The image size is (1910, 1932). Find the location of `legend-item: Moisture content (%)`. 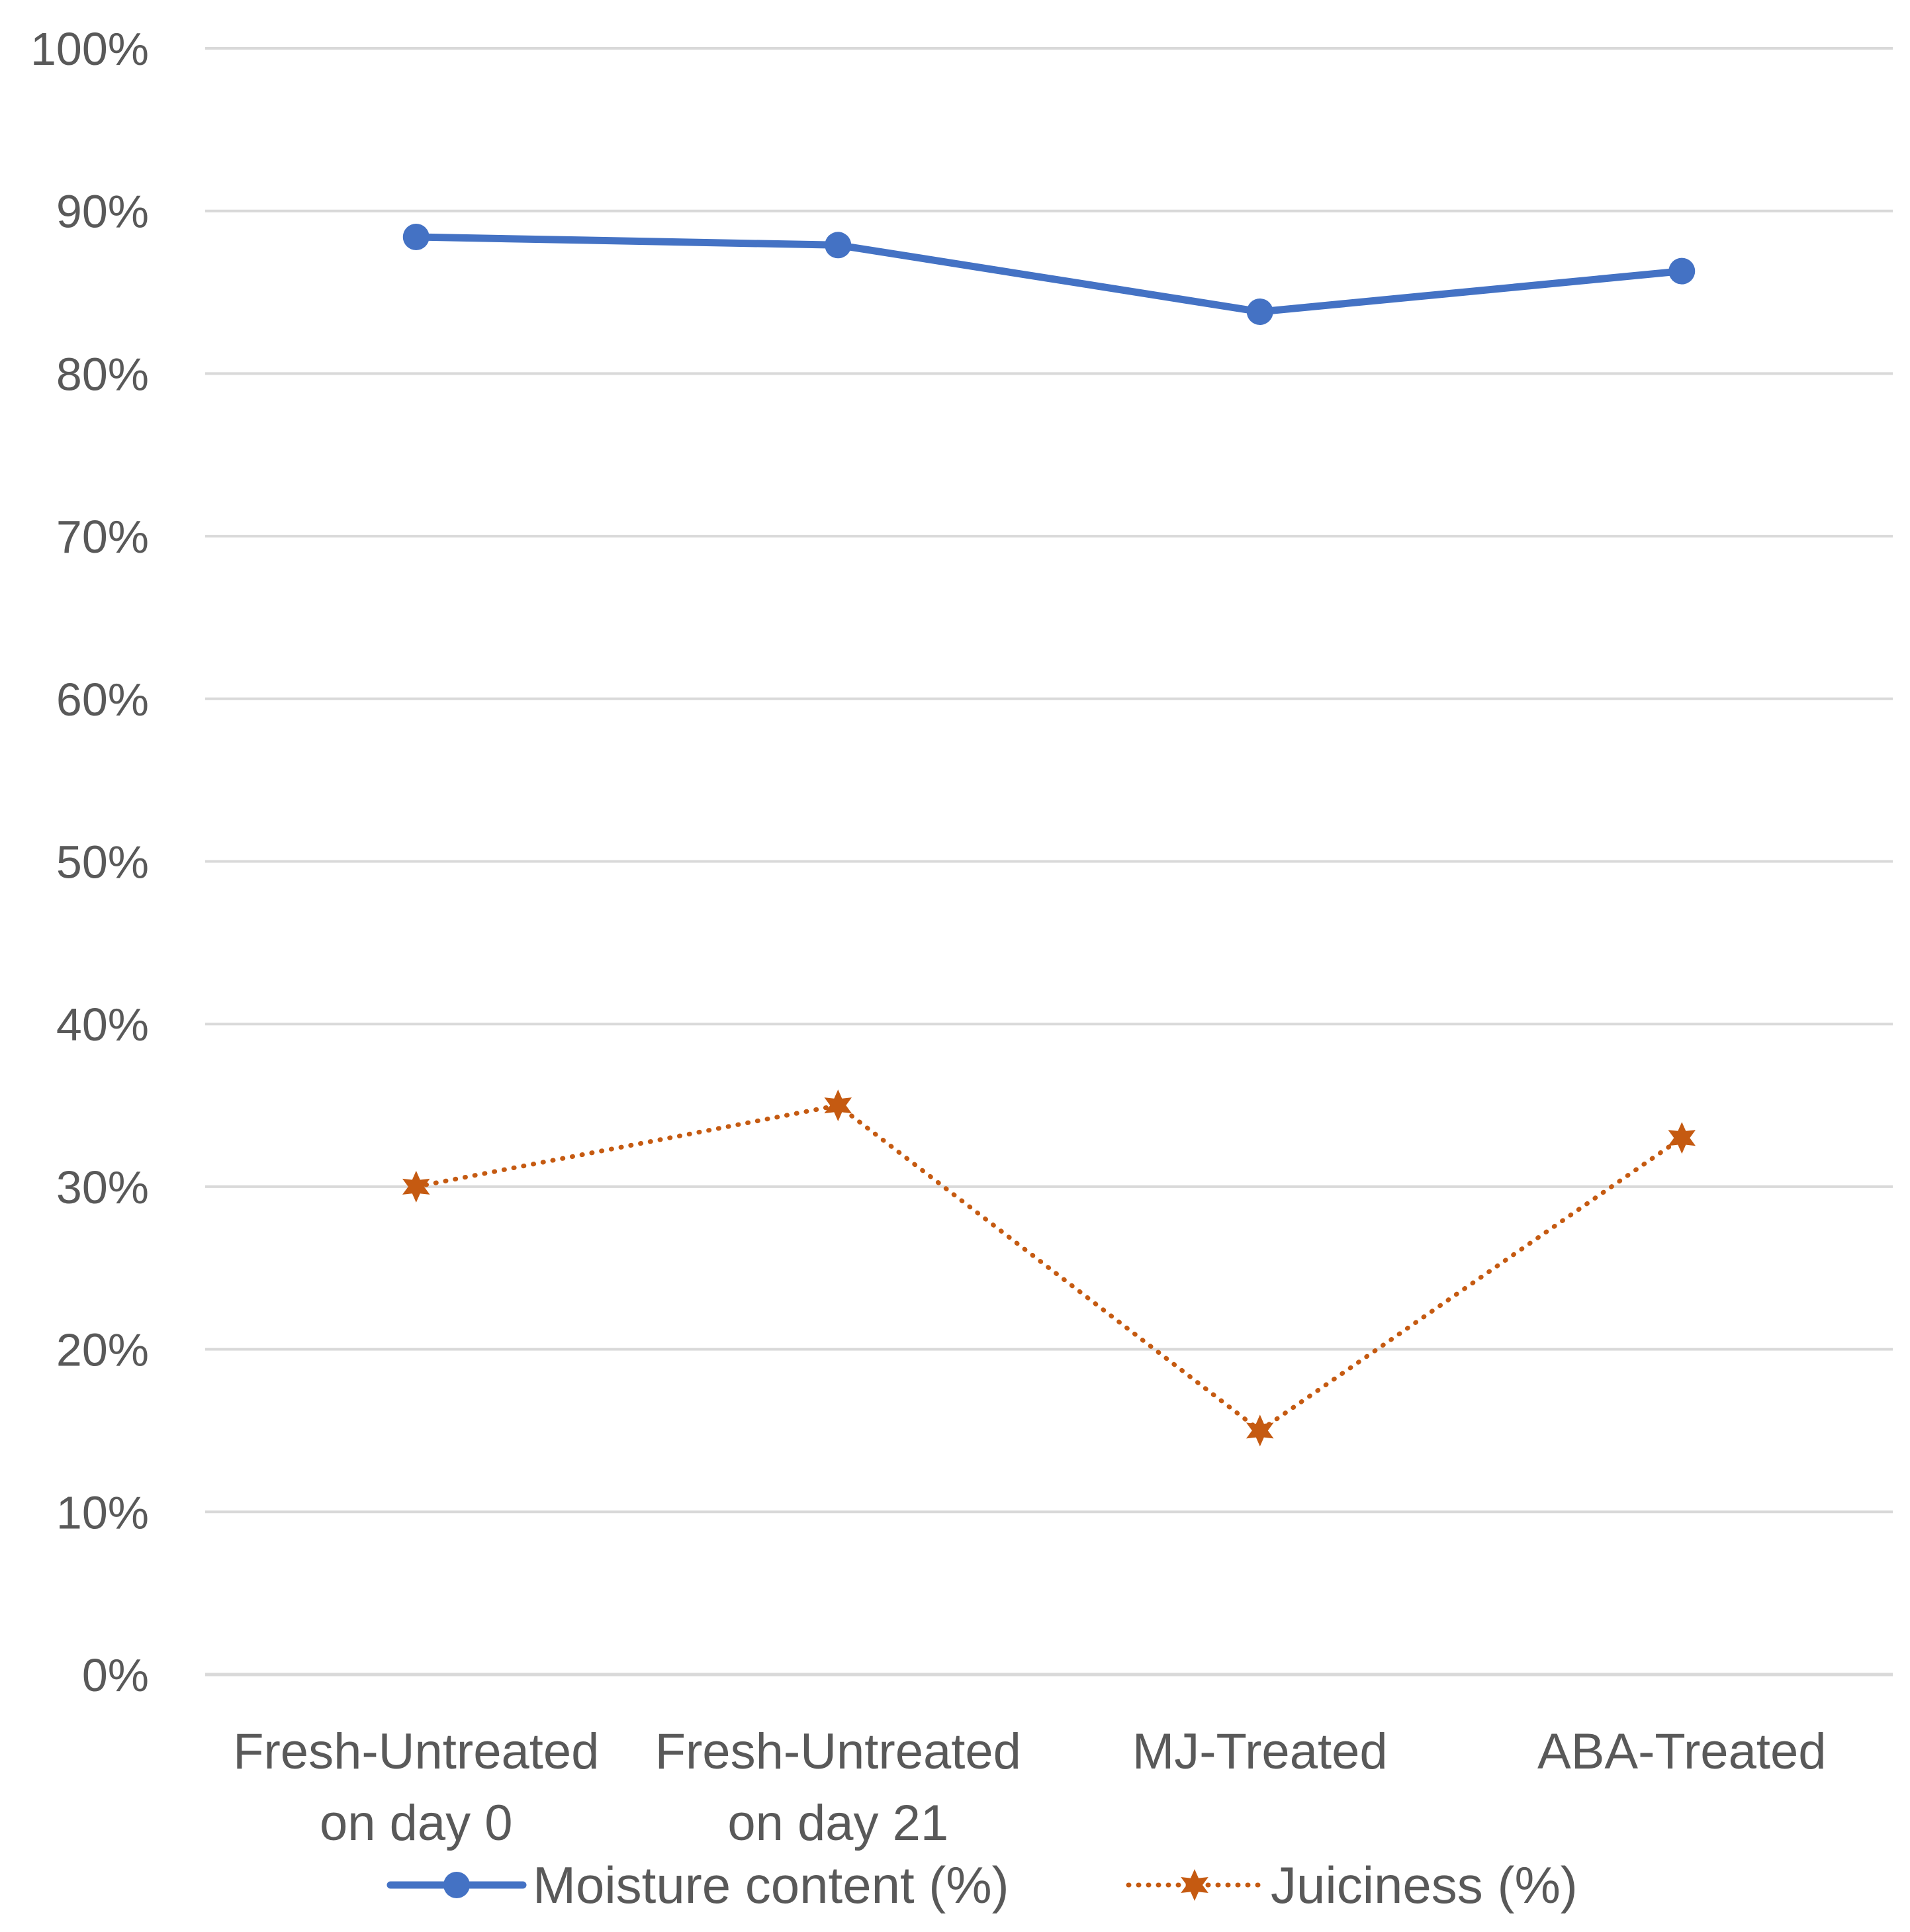

legend-item: Moisture content (%) is located at coordinates (698, 1885).